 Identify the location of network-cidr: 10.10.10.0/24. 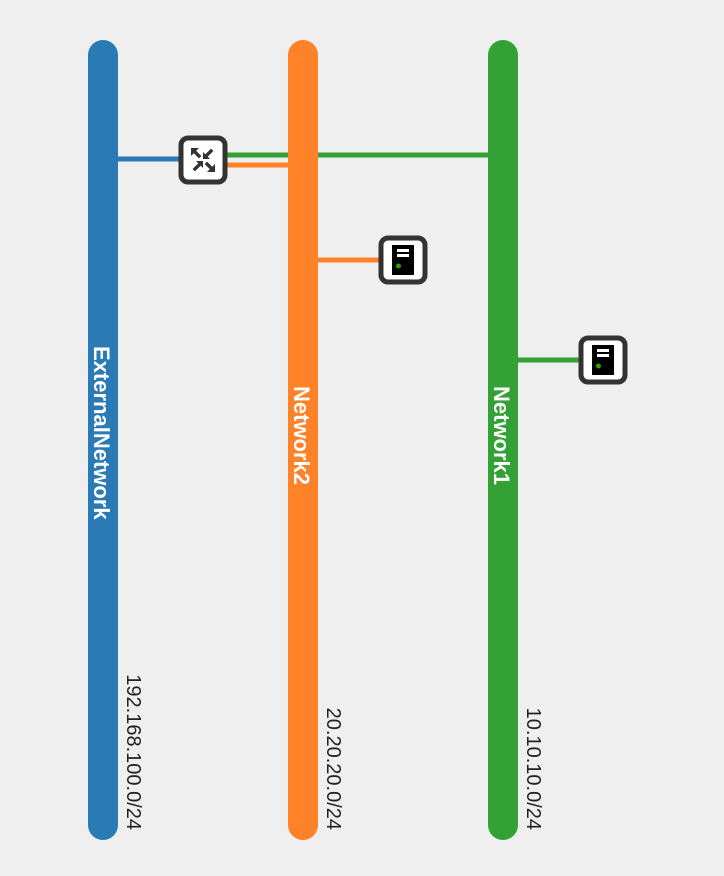
(533, 769).